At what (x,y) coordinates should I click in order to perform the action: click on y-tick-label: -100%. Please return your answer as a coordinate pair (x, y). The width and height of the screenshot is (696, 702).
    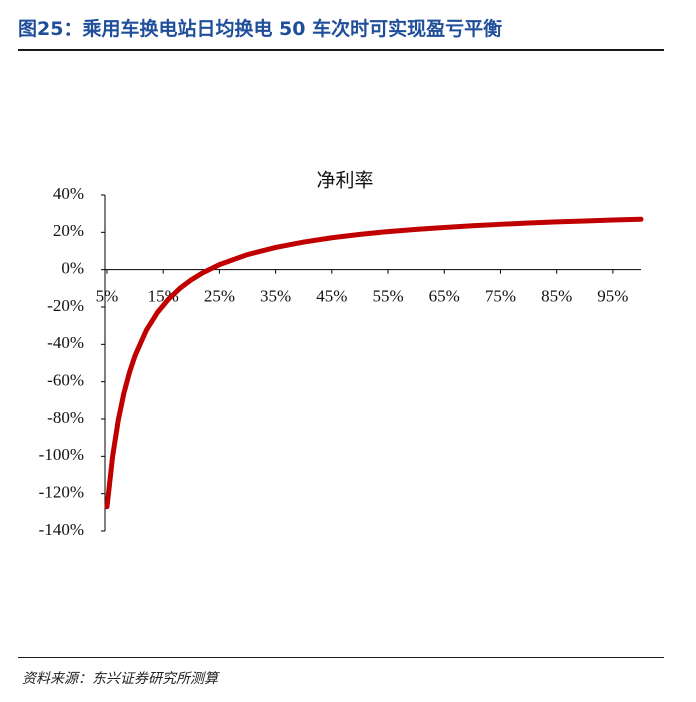
    Looking at the image, I should click on (61, 454).